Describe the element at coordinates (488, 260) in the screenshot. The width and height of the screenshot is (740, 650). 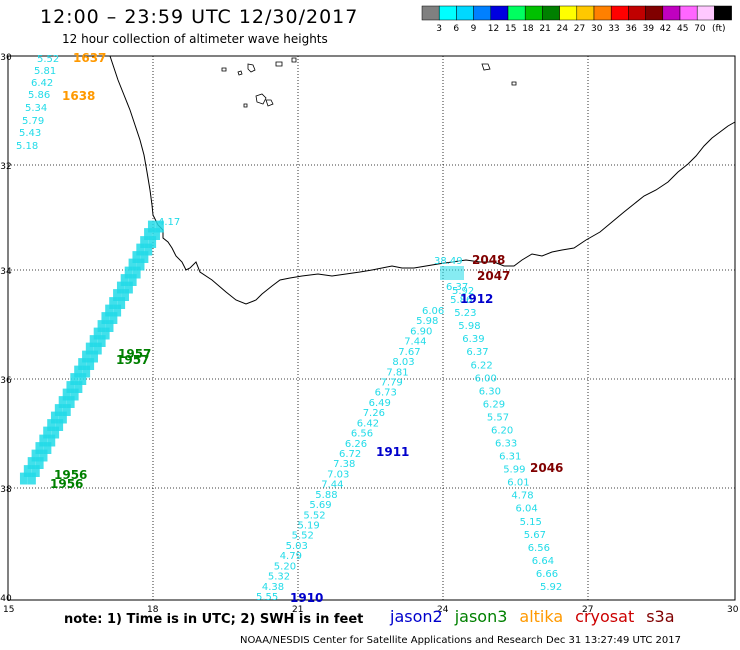
I see `time-label-s3a-2048: 2048` at that location.